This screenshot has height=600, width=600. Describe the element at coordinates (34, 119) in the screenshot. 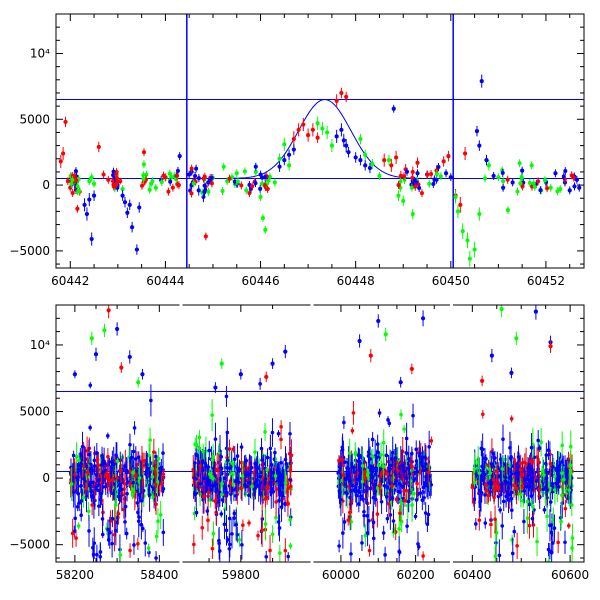

I see `top-ytick-label: 5000` at that location.